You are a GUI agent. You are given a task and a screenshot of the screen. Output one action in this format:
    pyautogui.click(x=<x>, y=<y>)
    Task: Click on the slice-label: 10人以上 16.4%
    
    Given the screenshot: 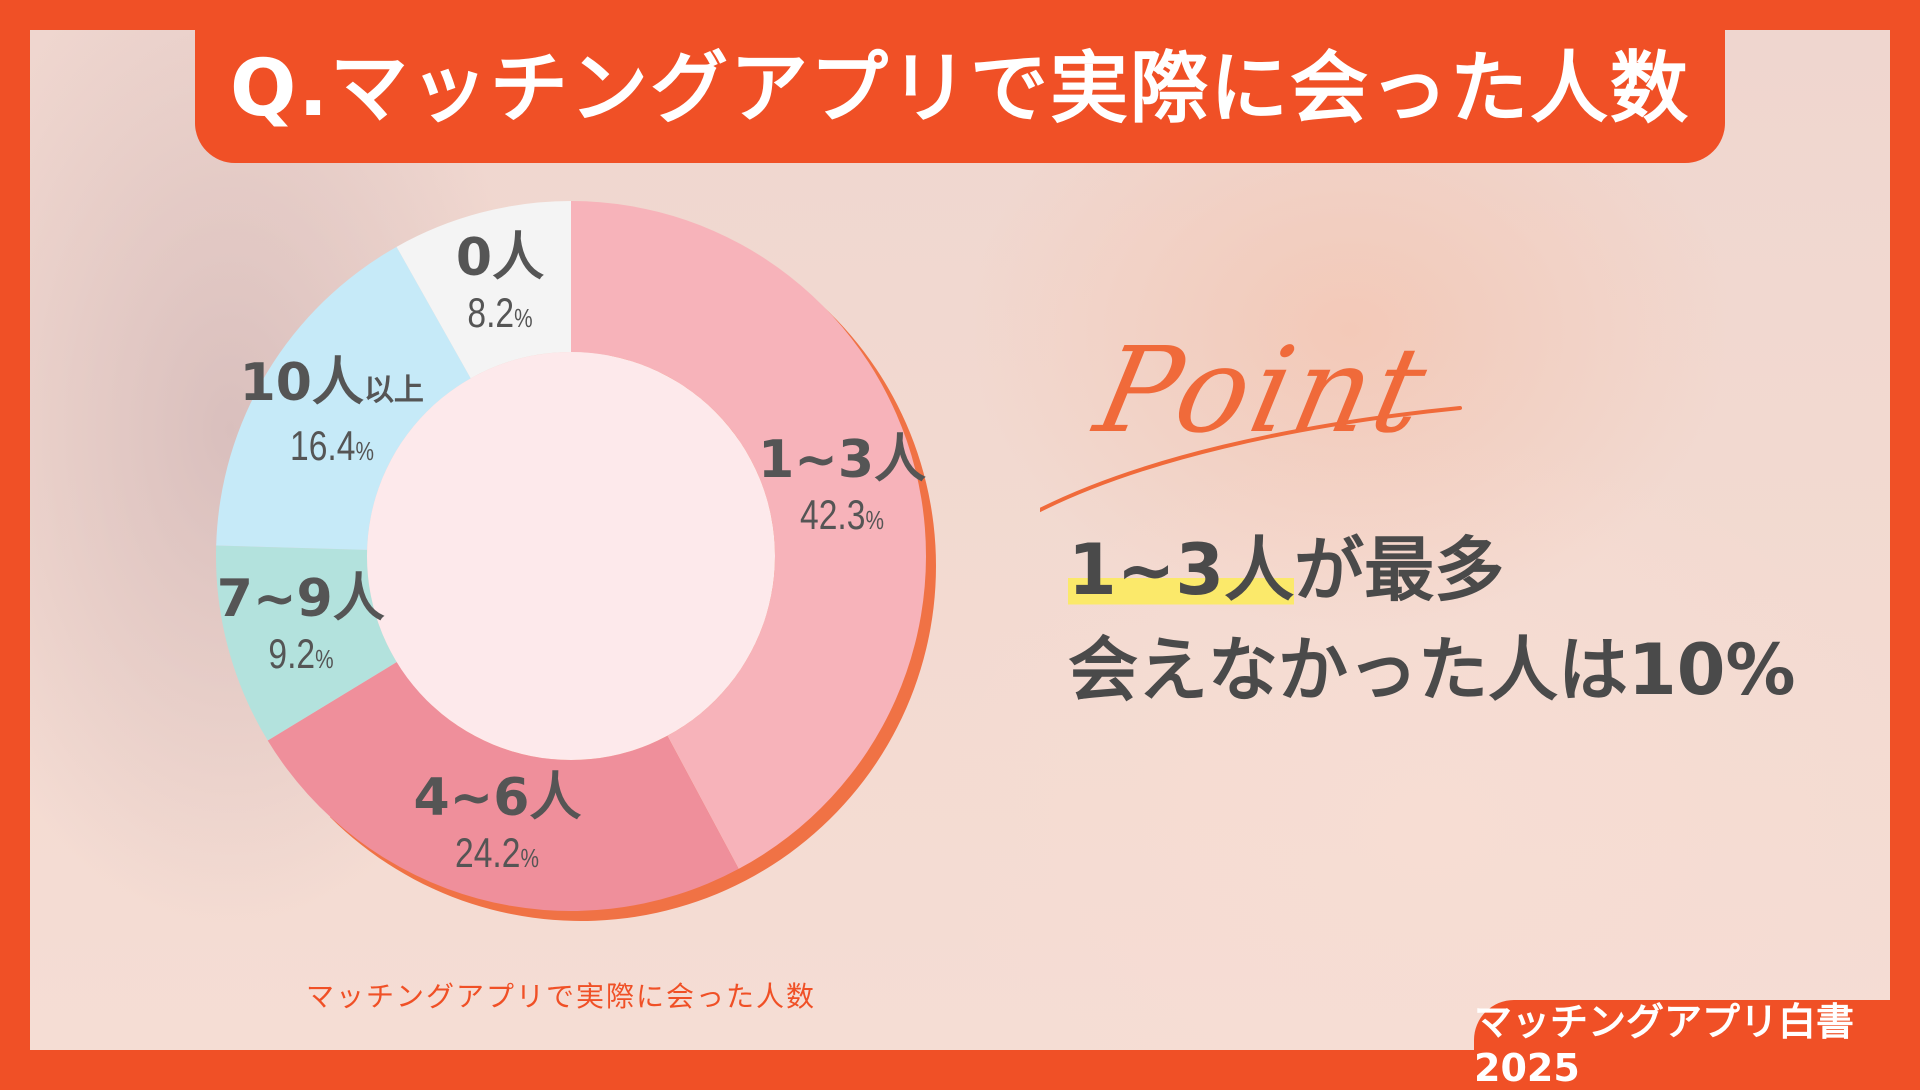 What is the action you would take?
    pyautogui.click(x=332, y=414)
    